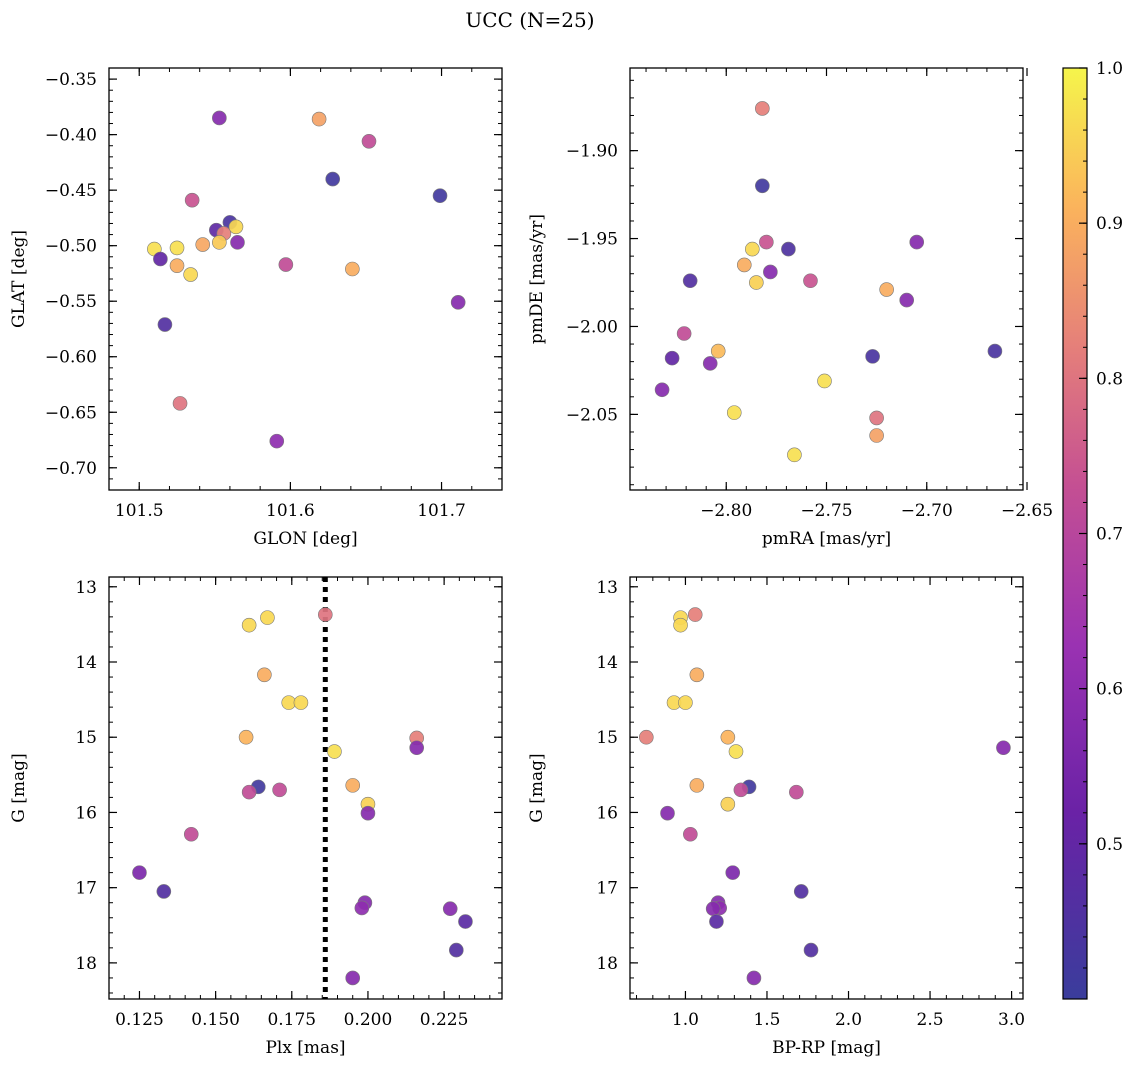 Image resolution: width=1136 pixels, height=1067 pixels. Describe the element at coordinates (1109, 690) in the screenshot. I see `colorbar-tick-label: 0.6` at that location.